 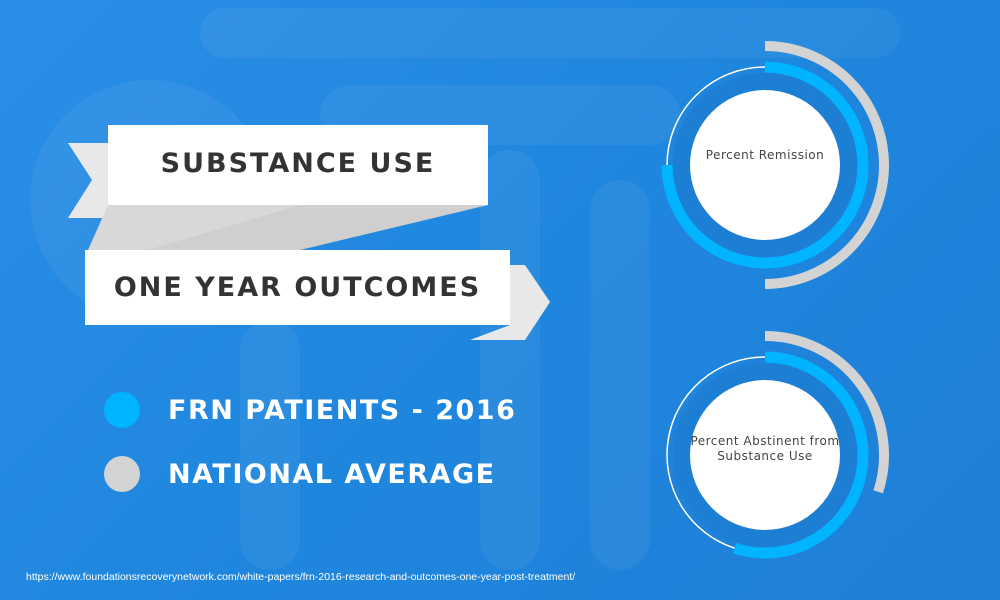 I want to click on ribbon-bottom, so click(x=297, y=287).